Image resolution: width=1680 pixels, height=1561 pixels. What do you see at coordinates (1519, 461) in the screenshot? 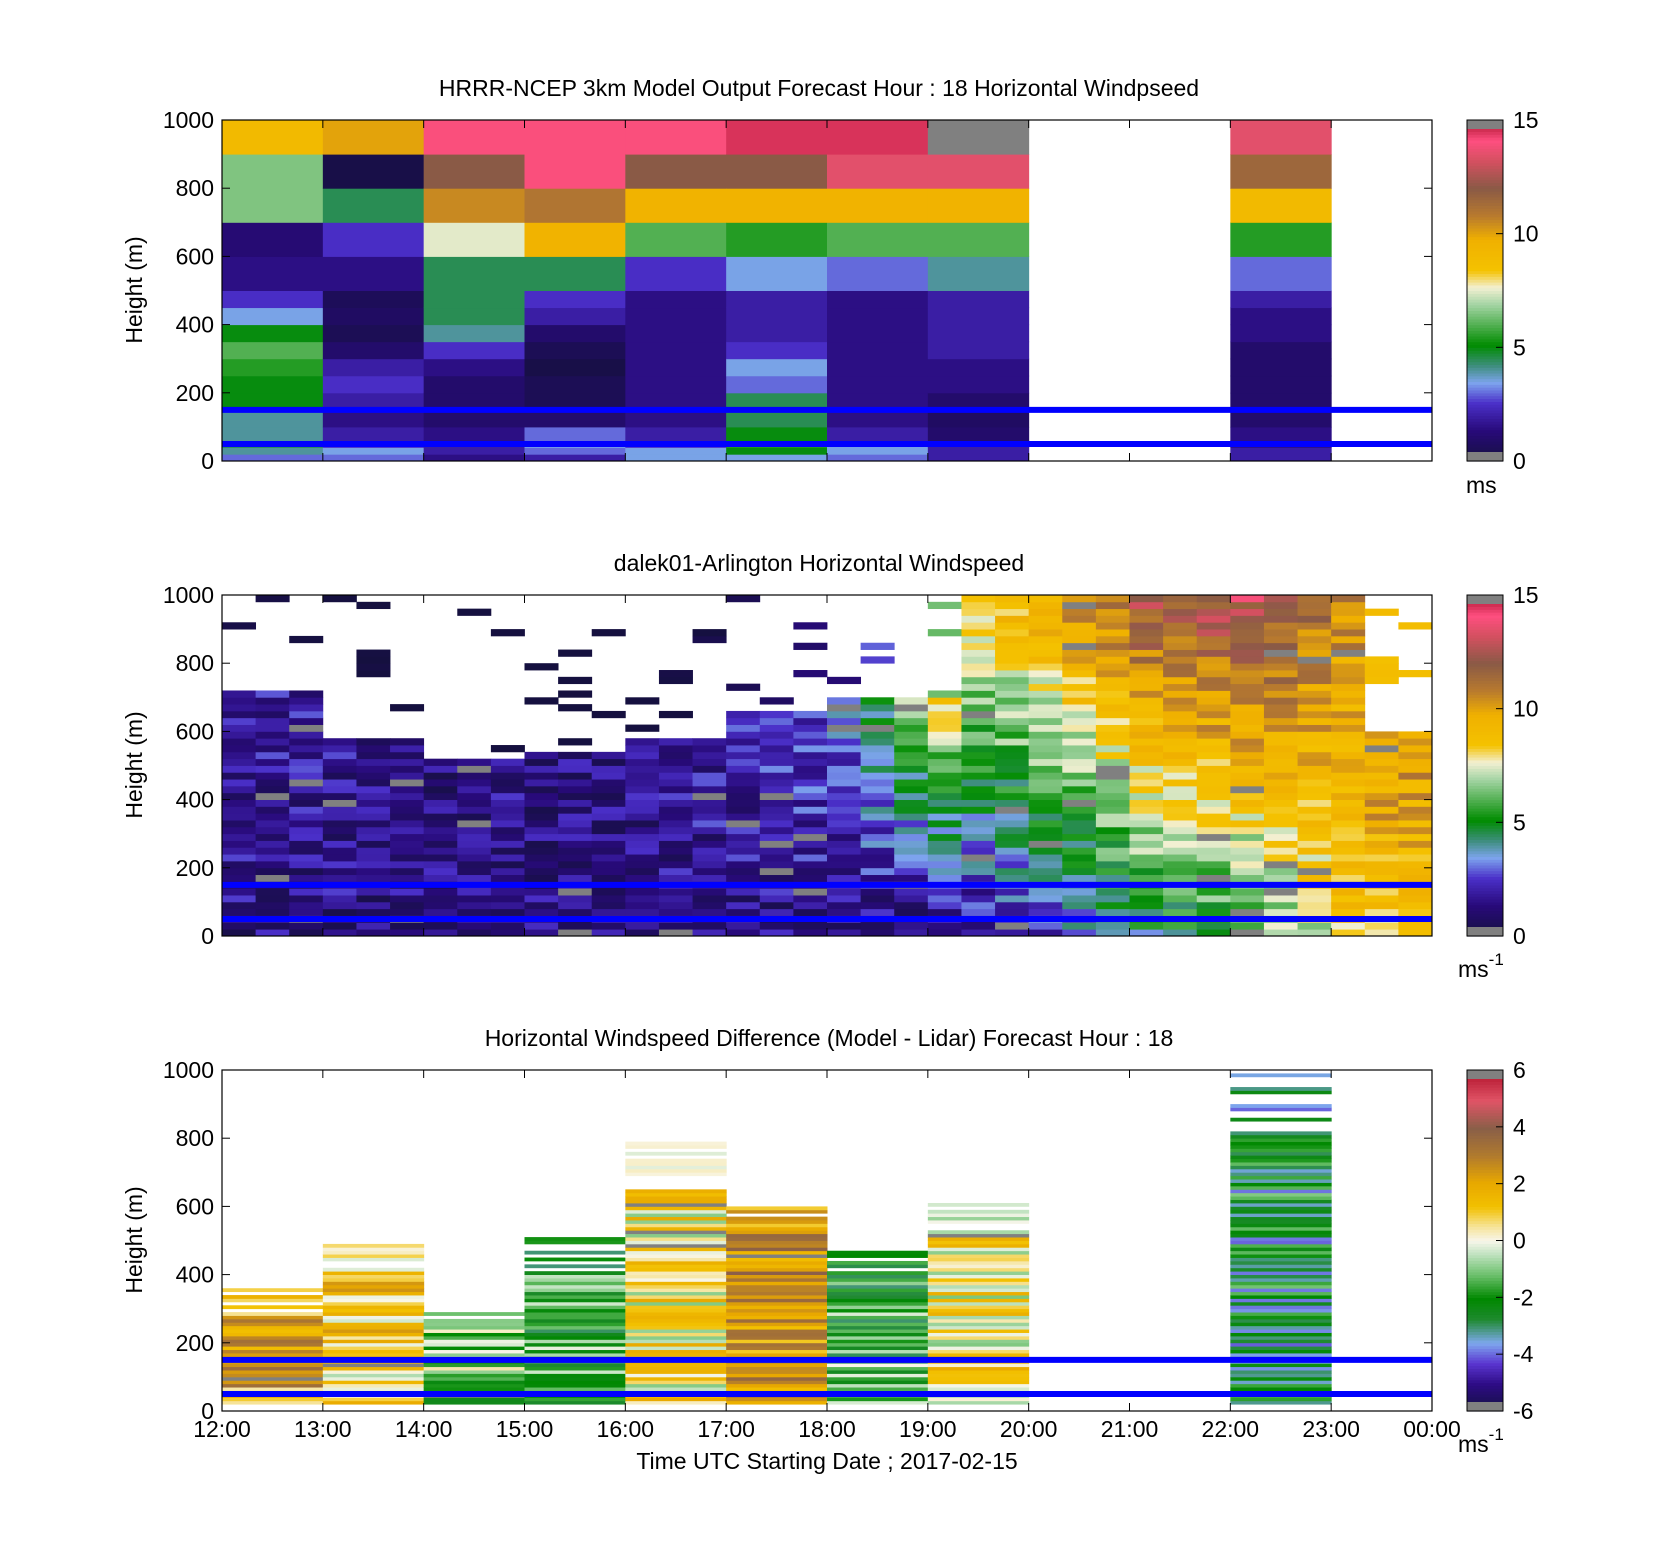
I see `colorbar-tick-label: 0` at bounding box center [1519, 461].